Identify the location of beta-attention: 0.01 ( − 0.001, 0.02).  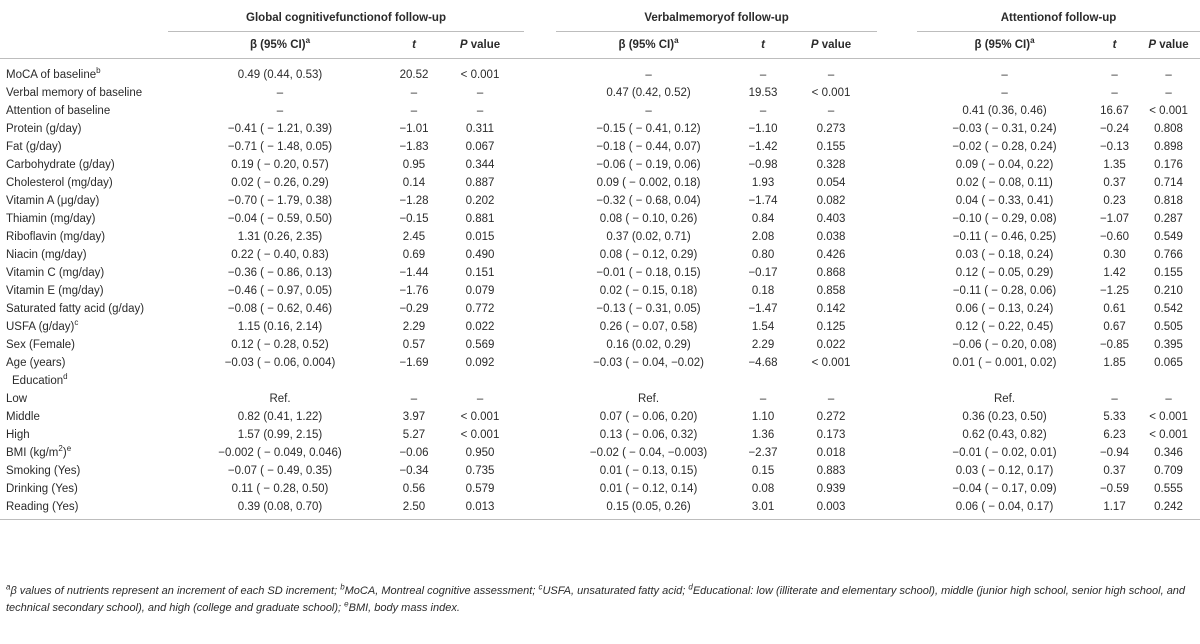
(1004, 363).